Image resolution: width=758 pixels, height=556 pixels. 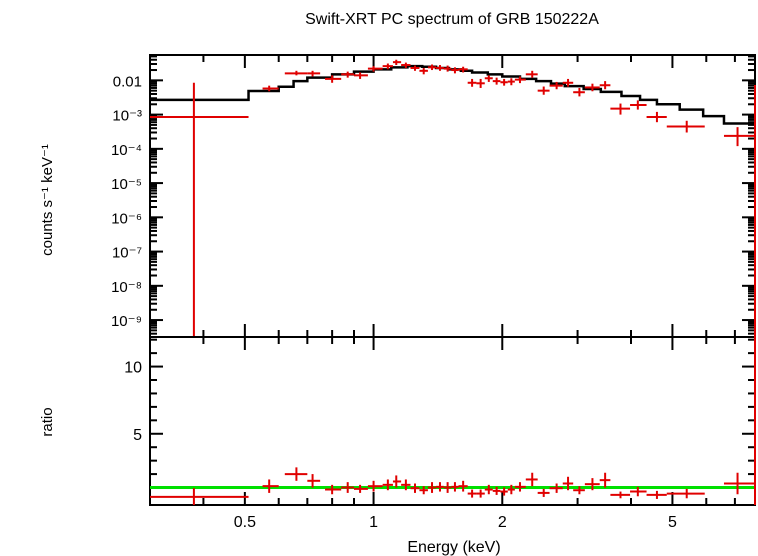 What do you see at coordinates (126, 184) in the screenshot?
I see `y-tick-label: 10⁻⁵` at bounding box center [126, 184].